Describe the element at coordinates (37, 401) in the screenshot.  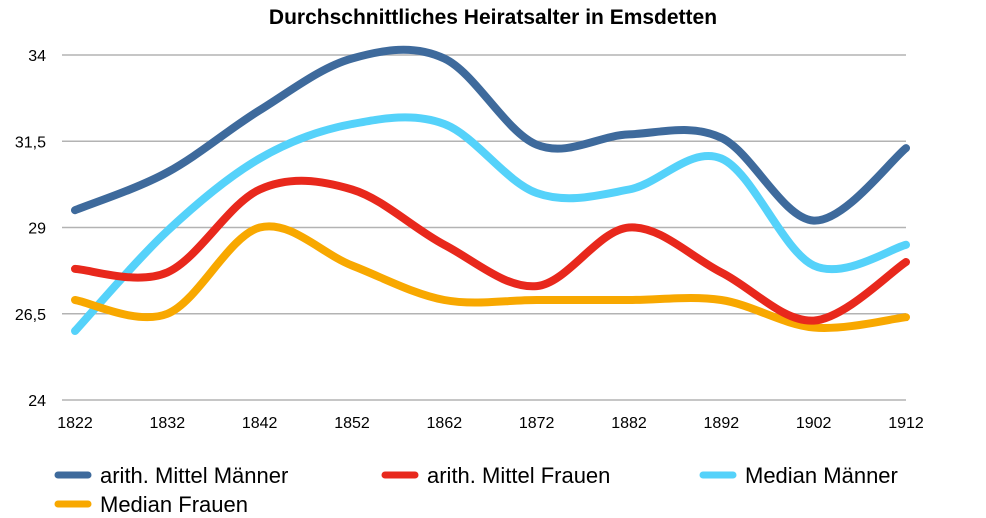
I see `y-tick-label: 24` at that location.